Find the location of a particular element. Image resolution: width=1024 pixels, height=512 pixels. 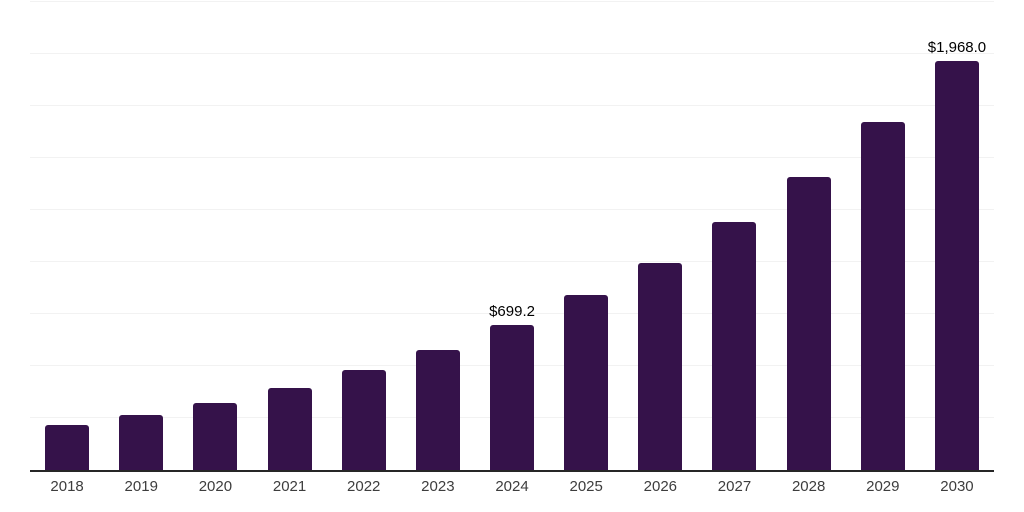

x-tick-label-2019: 2019 is located at coordinates (141, 486).